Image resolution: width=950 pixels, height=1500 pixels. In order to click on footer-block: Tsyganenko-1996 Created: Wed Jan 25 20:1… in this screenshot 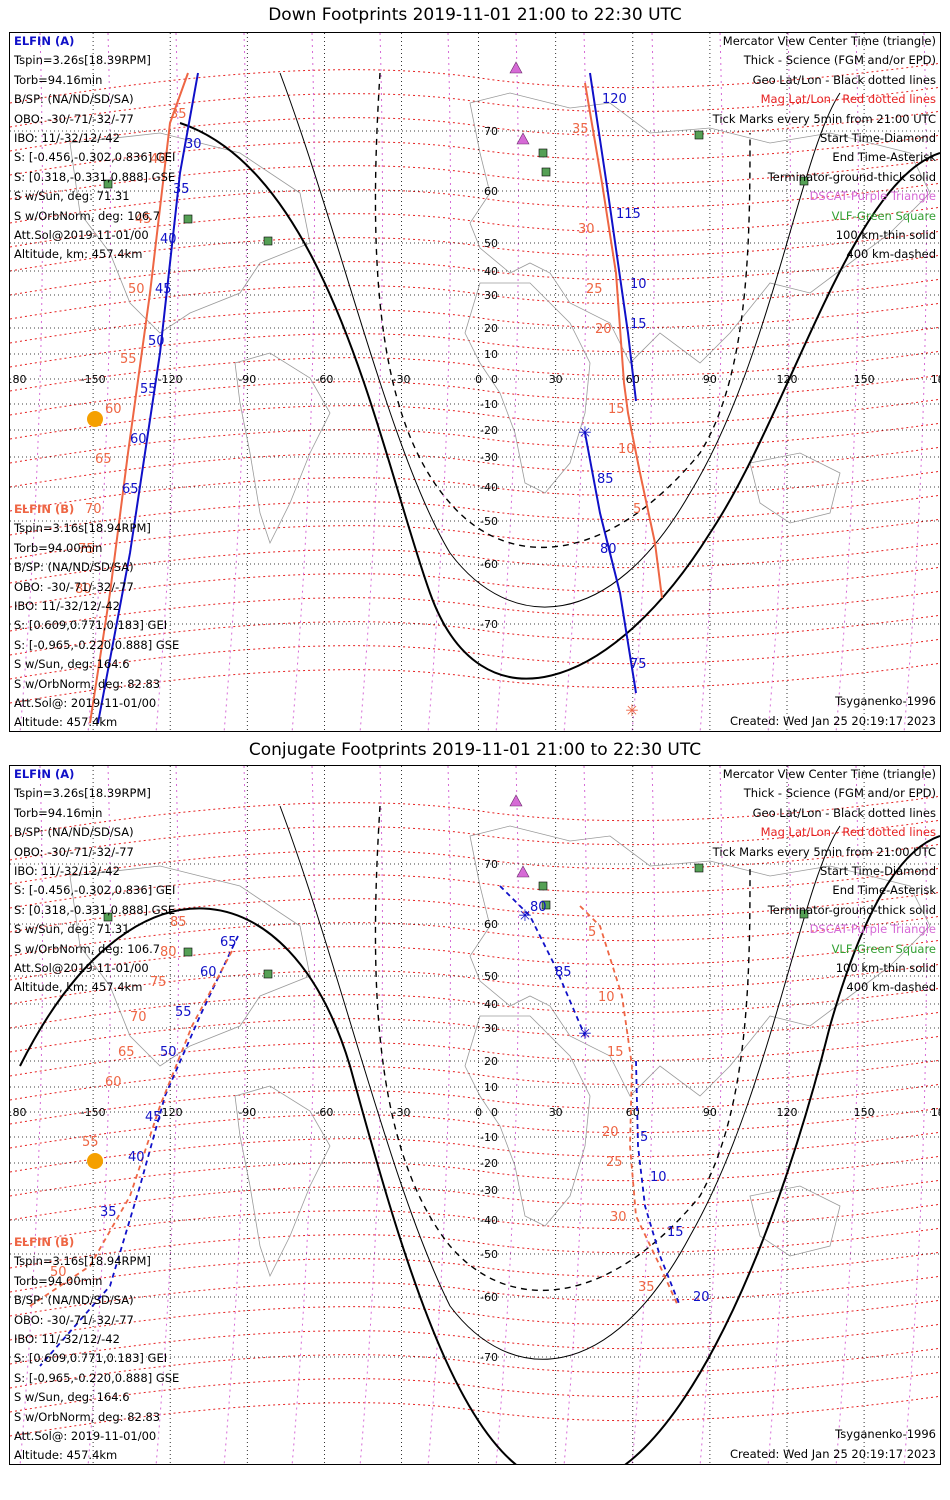, I will do `click(833, 1444)`.